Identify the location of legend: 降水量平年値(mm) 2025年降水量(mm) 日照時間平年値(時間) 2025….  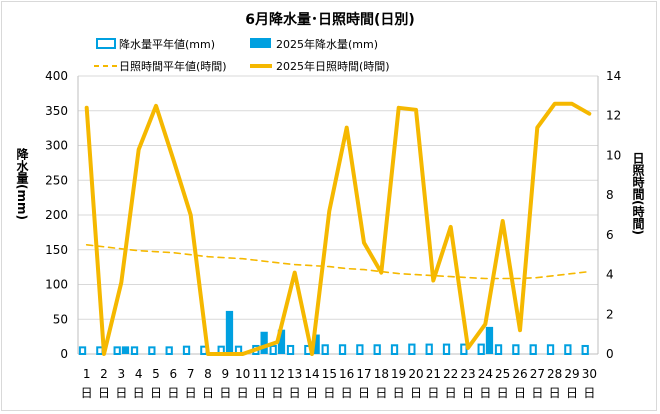
(242, 55).